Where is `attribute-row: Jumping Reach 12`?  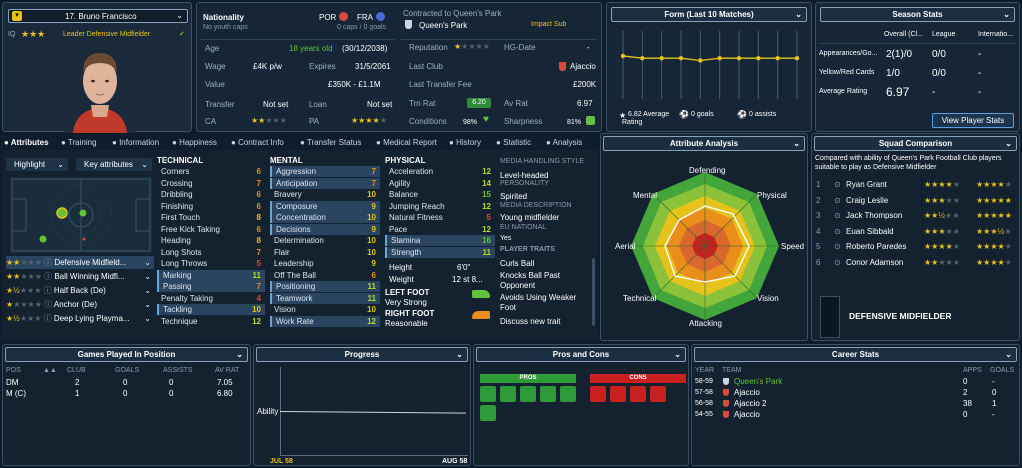 attribute-row: Jumping Reach 12 is located at coordinates (440, 206).